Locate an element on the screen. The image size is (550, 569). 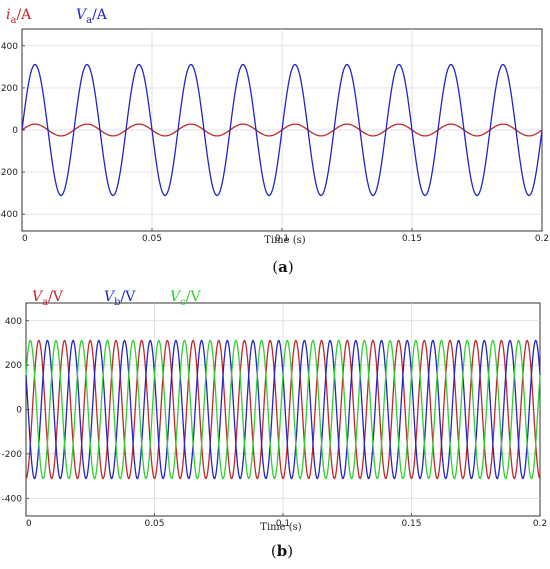
legend-entry: ia/A is located at coordinates (19, 16).